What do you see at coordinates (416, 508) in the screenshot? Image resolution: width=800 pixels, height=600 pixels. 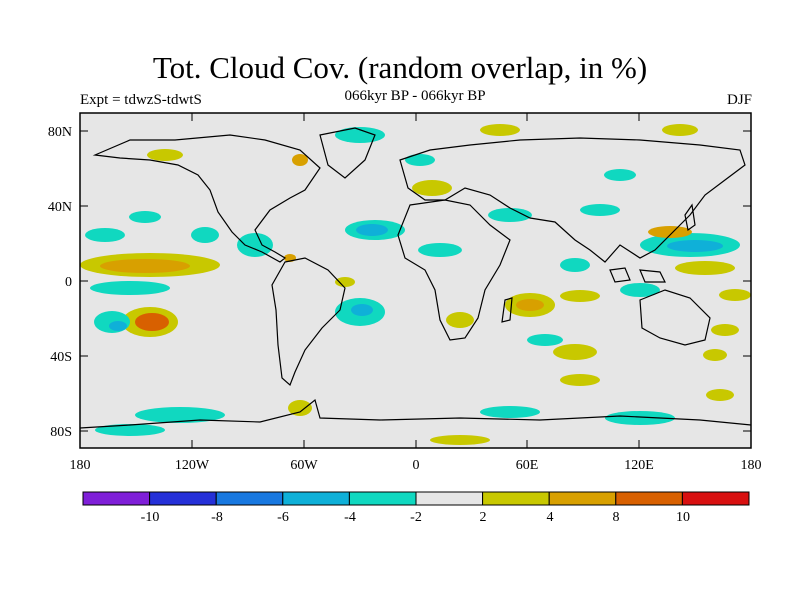 I see `colorbar: -10 -8 -6 -4 -2 2 4 8 10` at bounding box center [416, 508].